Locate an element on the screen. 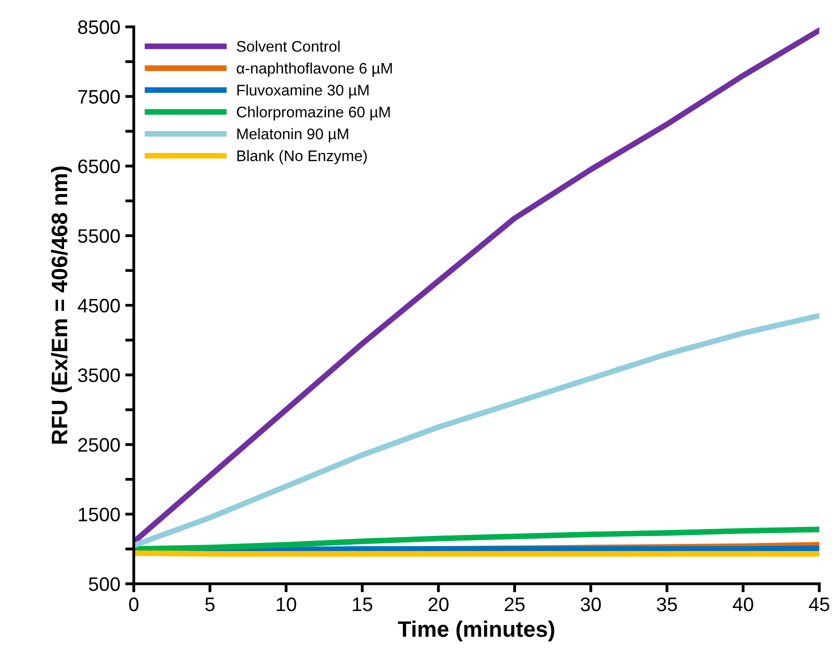 Image resolution: width=836 pixels, height=671 pixels. x-tick-label: 25 is located at coordinates (514, 604).